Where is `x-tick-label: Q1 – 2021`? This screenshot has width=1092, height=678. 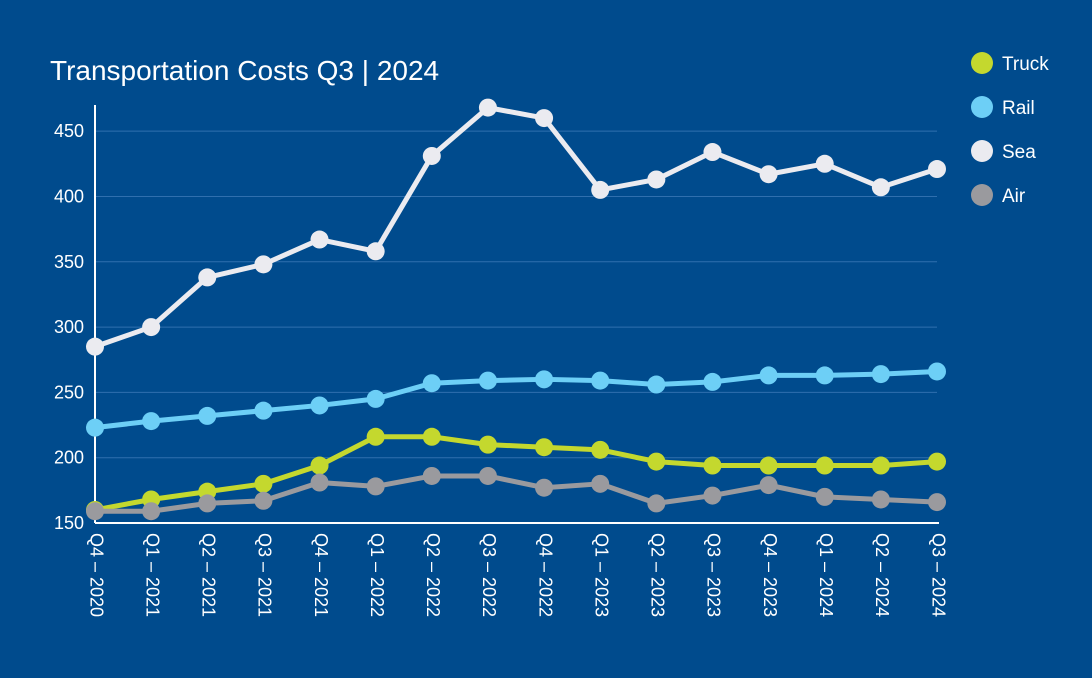
x-tick-label: Q1 – 2021 is located at coordinates (152, 575).